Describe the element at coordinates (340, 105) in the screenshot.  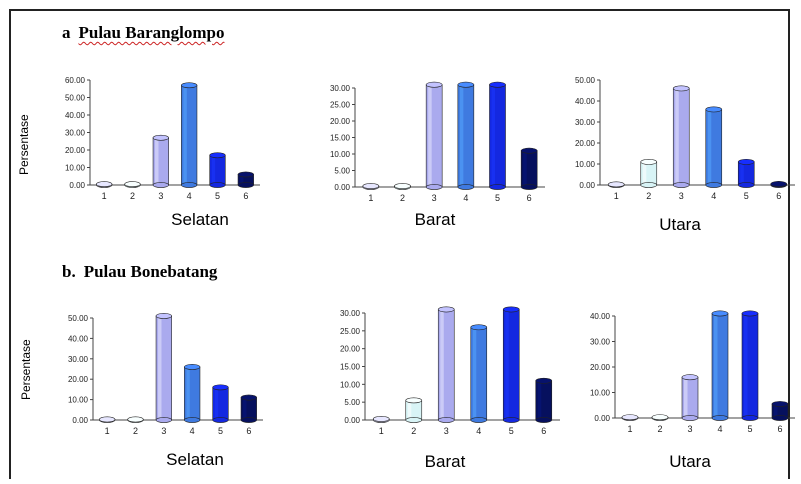
I see `y-tick-label: 25.00` at that location.